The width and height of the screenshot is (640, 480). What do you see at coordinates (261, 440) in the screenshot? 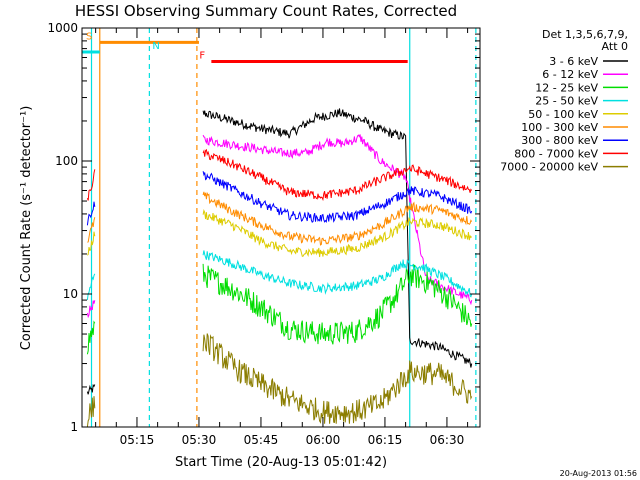
I see `x-tick-label: 05:45` at bounding box center [261, 440].